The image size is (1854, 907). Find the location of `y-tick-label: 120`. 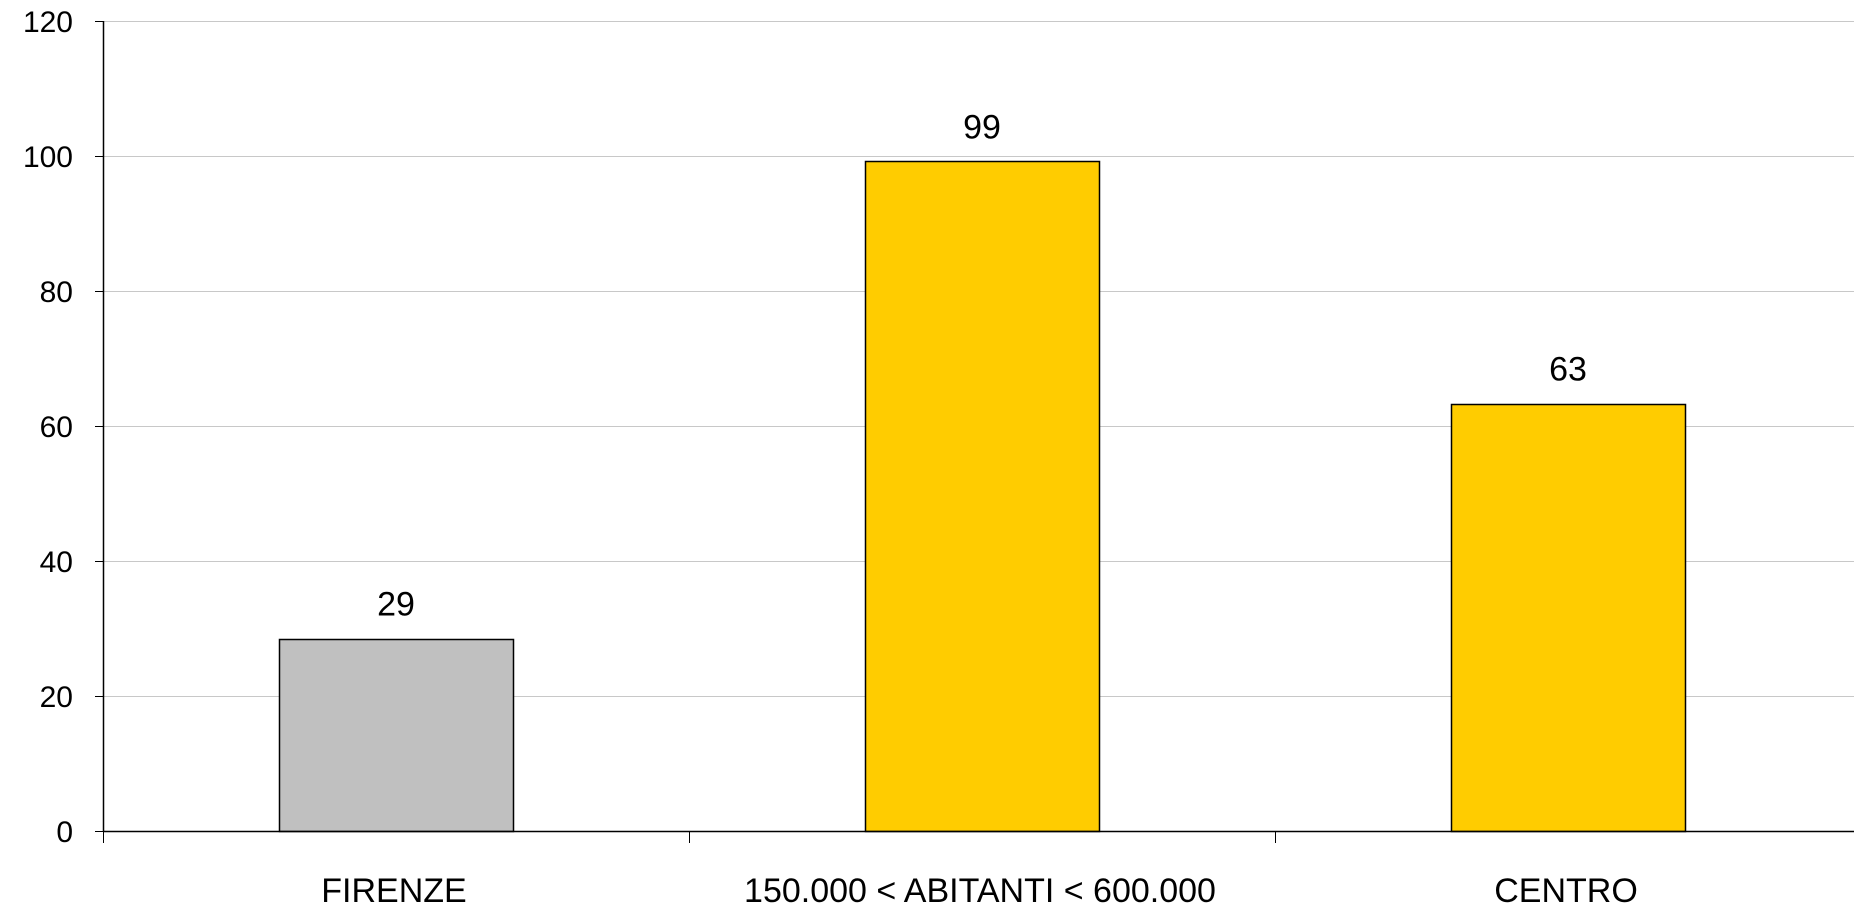

y-tick-label: 120 is located at coordinates (48, 22).